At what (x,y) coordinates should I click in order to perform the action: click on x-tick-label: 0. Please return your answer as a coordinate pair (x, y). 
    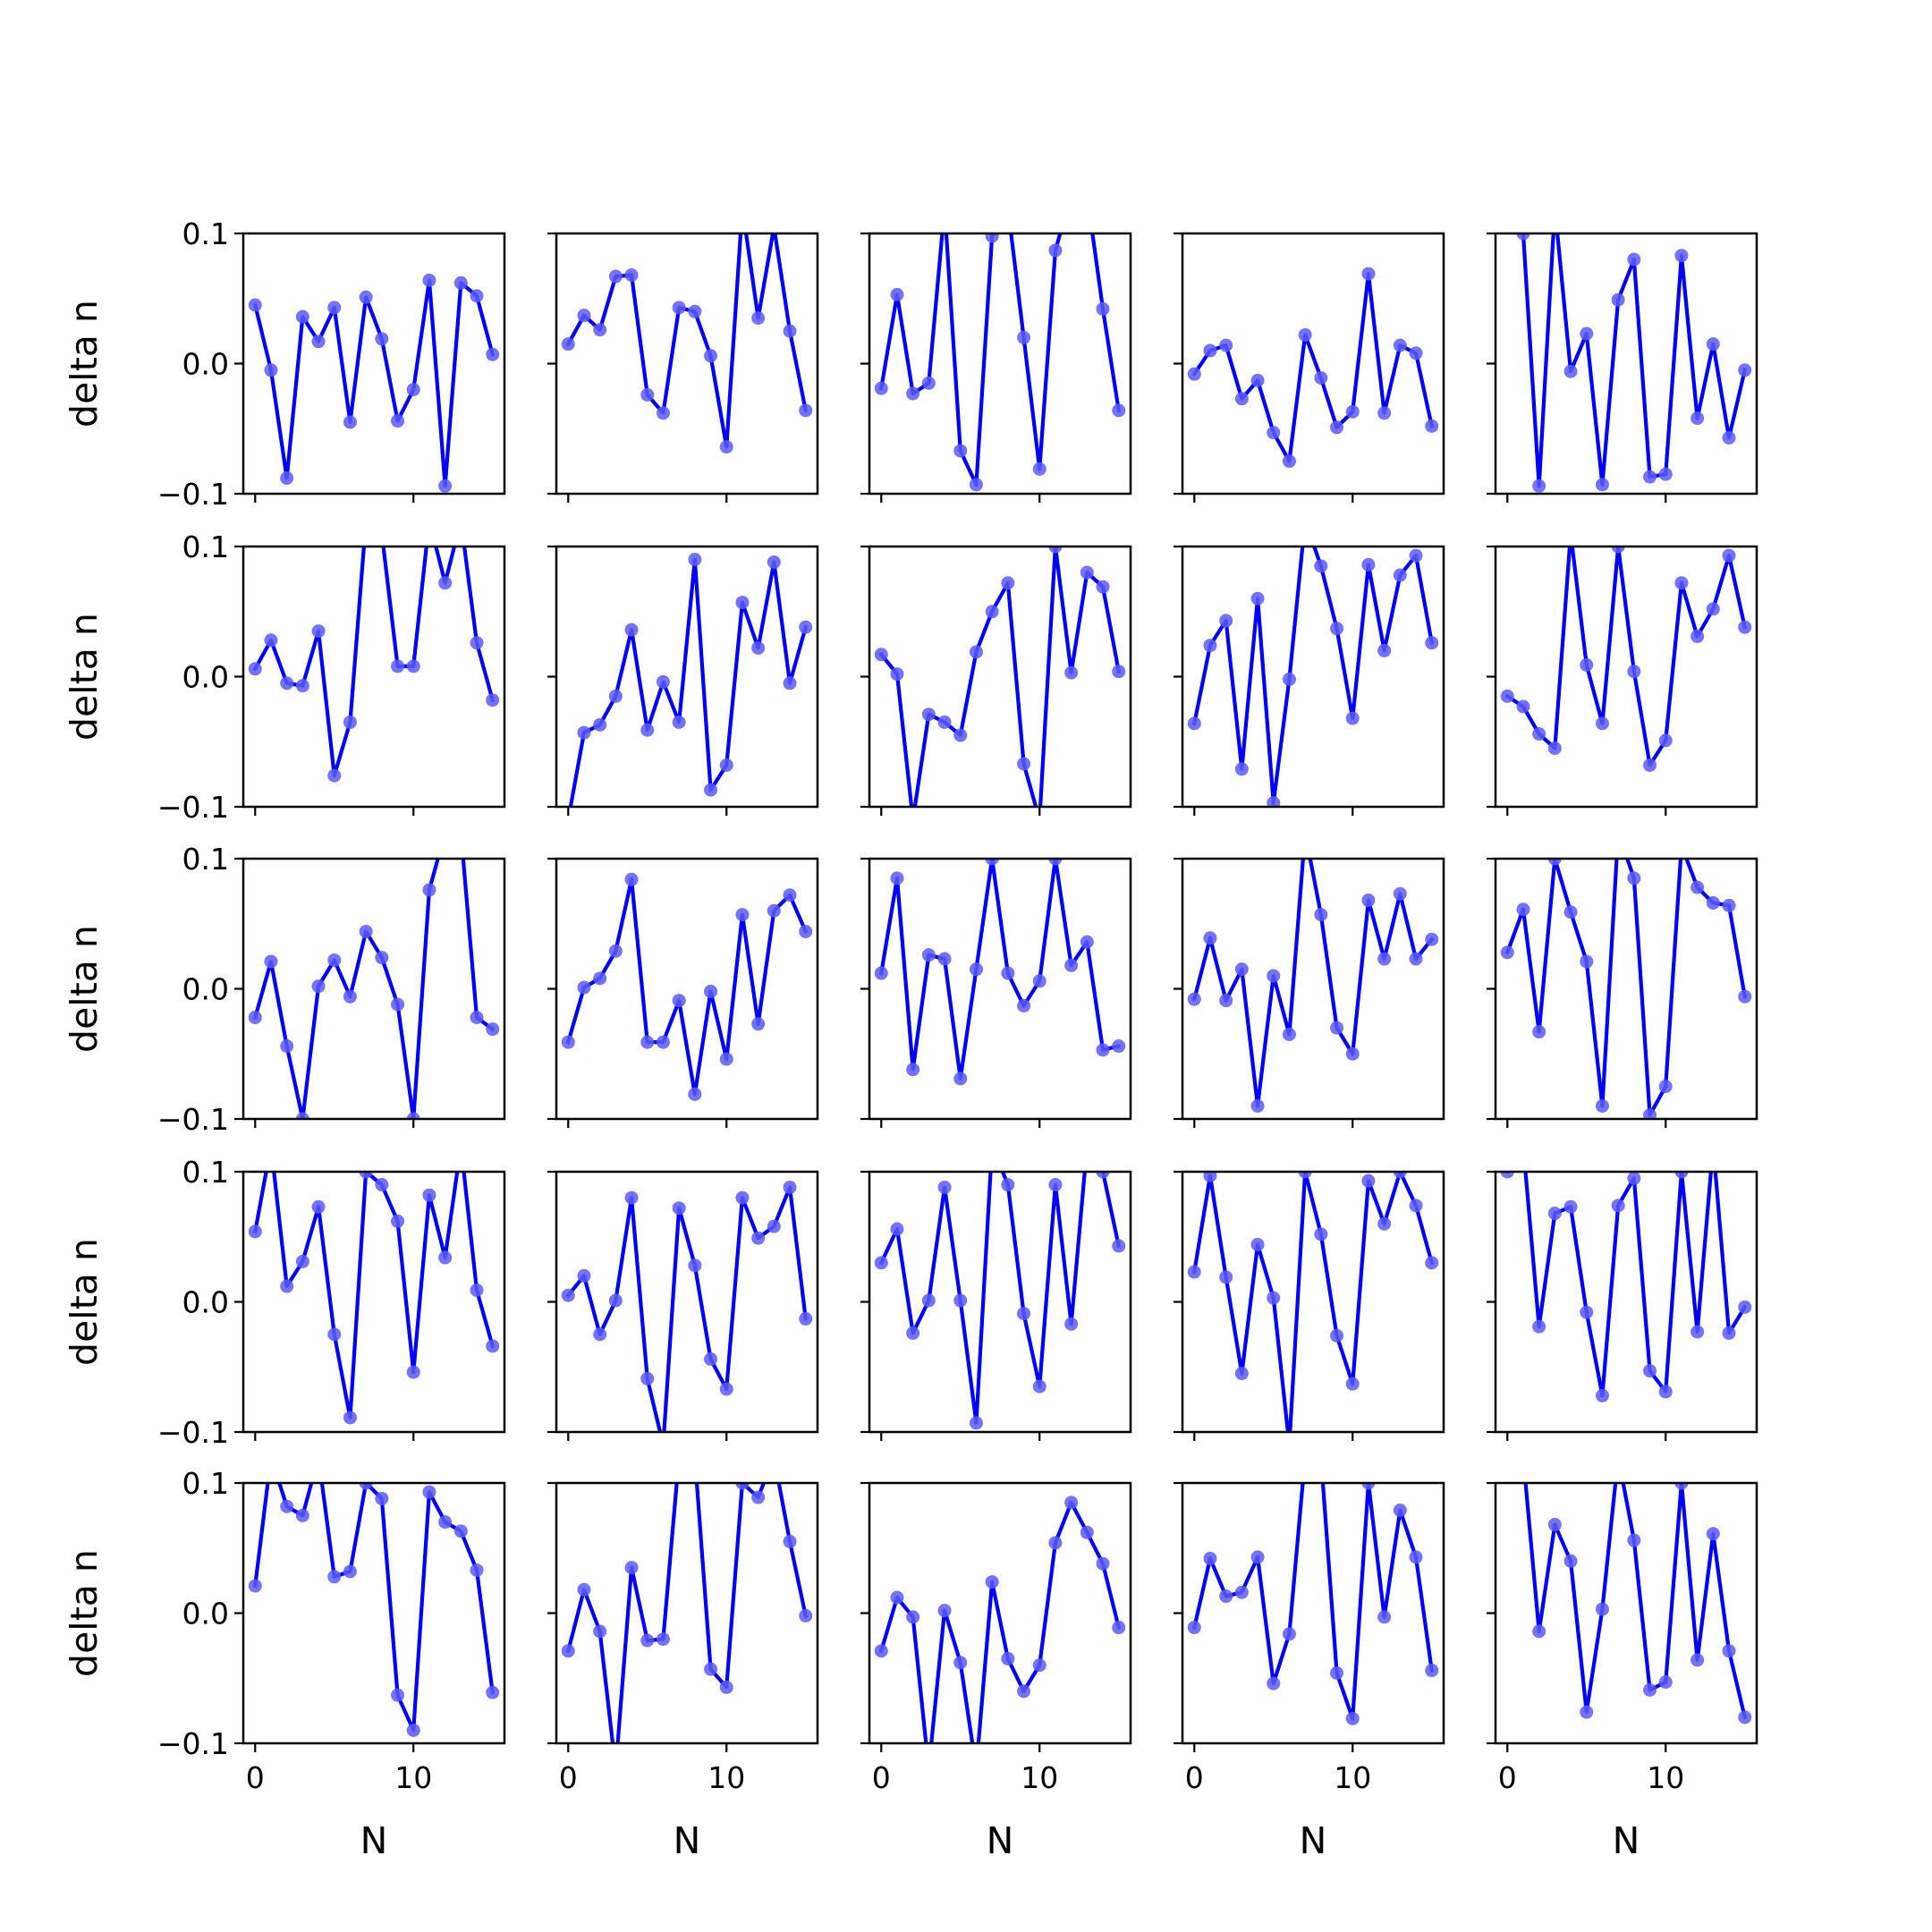
    Looking at the image, I should click on (881, 1777).